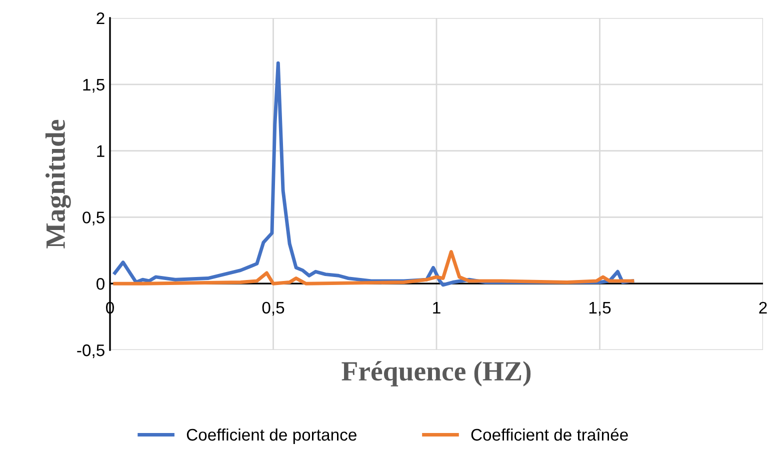 The height and width of the screenshot is (459, 768). What do you see at coordinates (763, 308) in the screenshot?
I see `x-tick-label: 2` at bounding box center [763, 308].